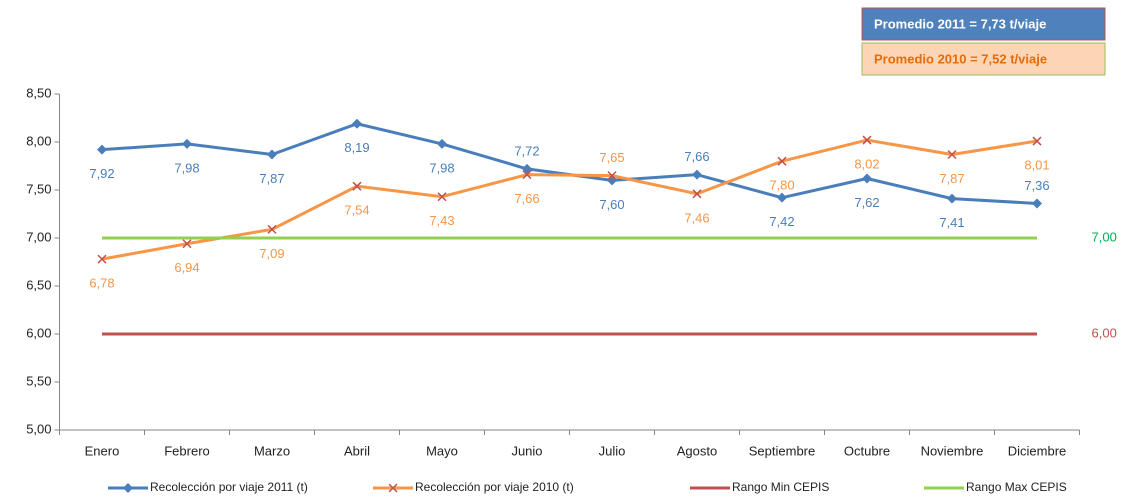  I want to click on x-tick-label: Julio, so click(612, 450).